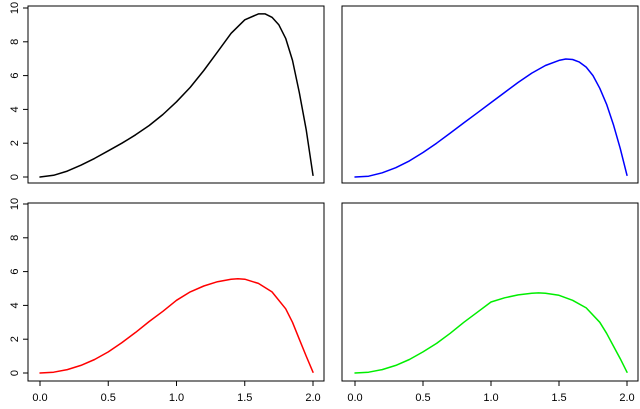 The height and width of the screenshot is (409, 640). Describe the element at coordinates (491, 333) in the screenshot. I see `panel-4-series-line` at that location.